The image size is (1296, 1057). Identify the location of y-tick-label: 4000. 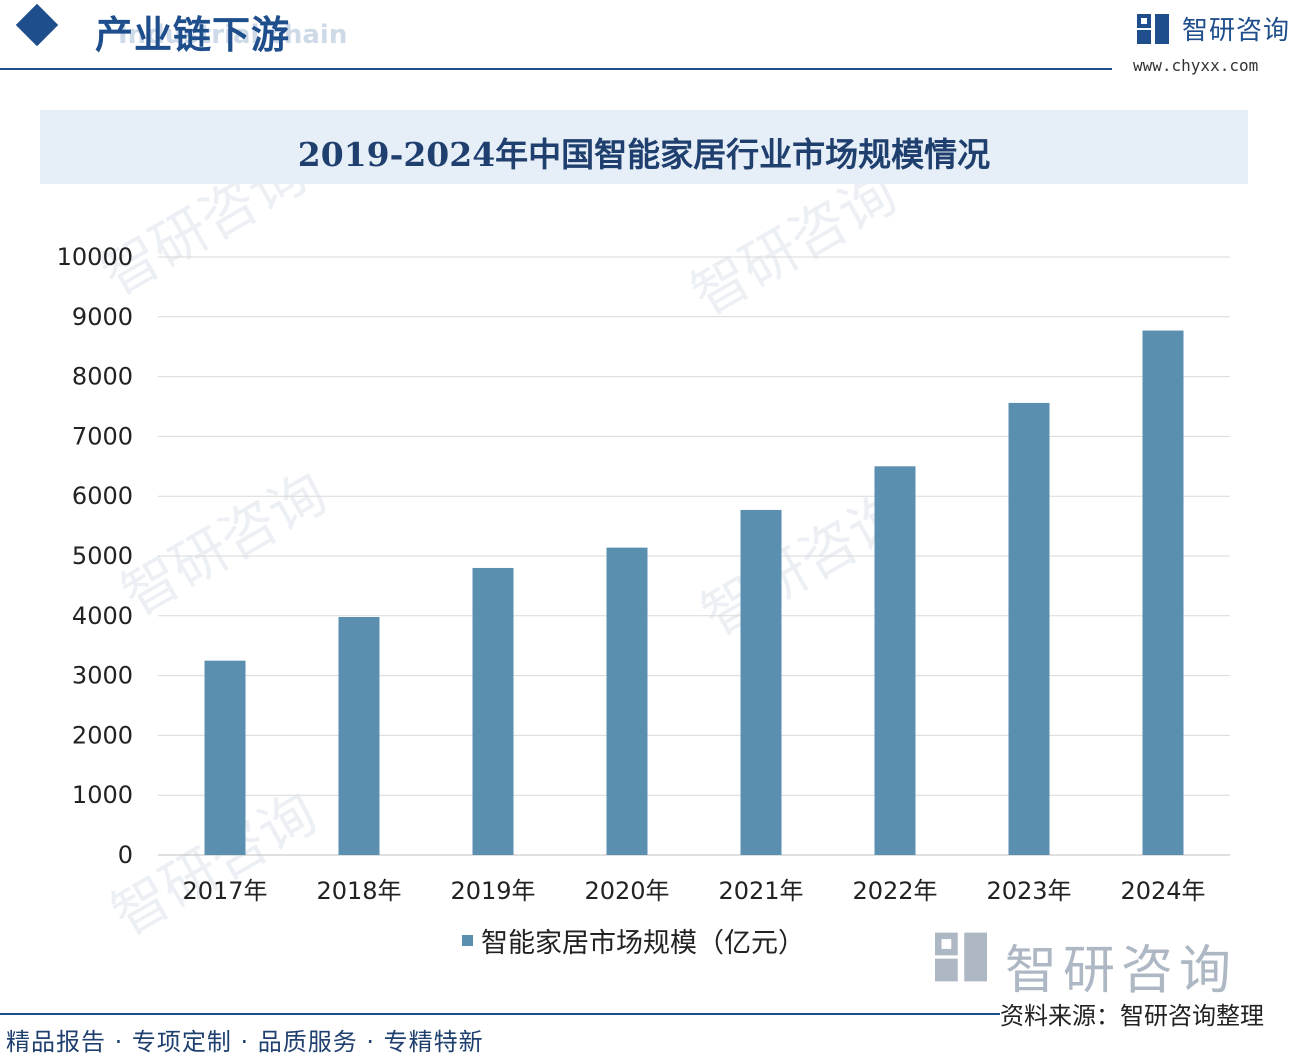
(102, 616).